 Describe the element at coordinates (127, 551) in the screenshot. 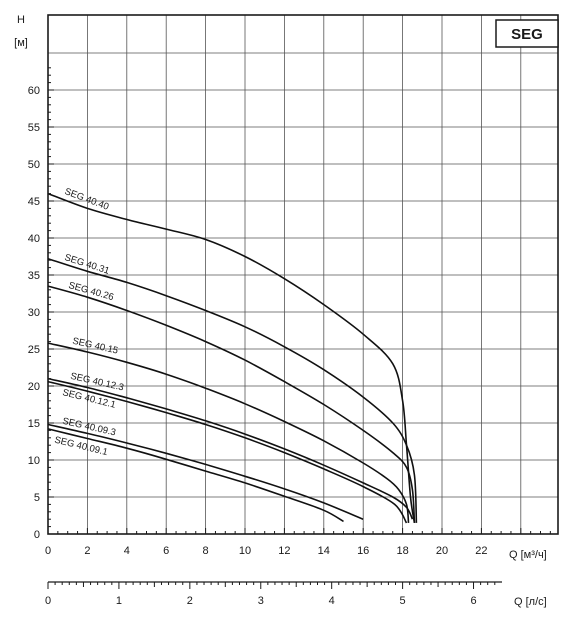

I see `x-tick-label: 4` at that location.